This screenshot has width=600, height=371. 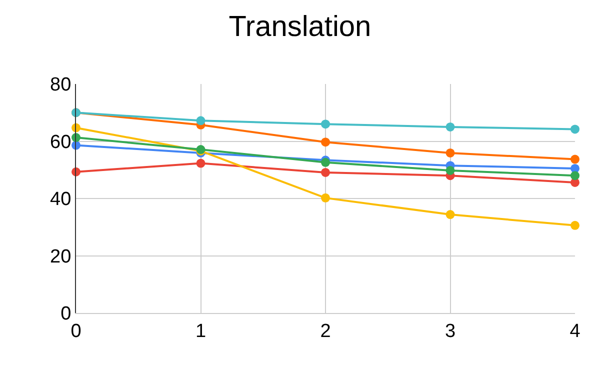 I want to click on x-tick-label: 2, so click(x=325, y=331).